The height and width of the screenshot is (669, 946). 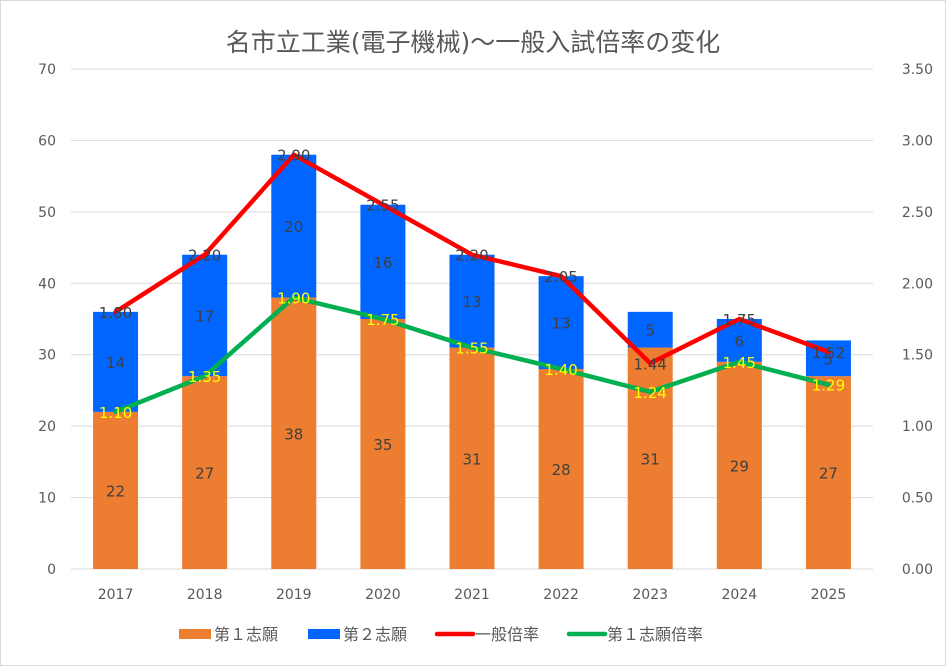 I want to click on line-data-label: 1.80, so click(x=115, y=313).